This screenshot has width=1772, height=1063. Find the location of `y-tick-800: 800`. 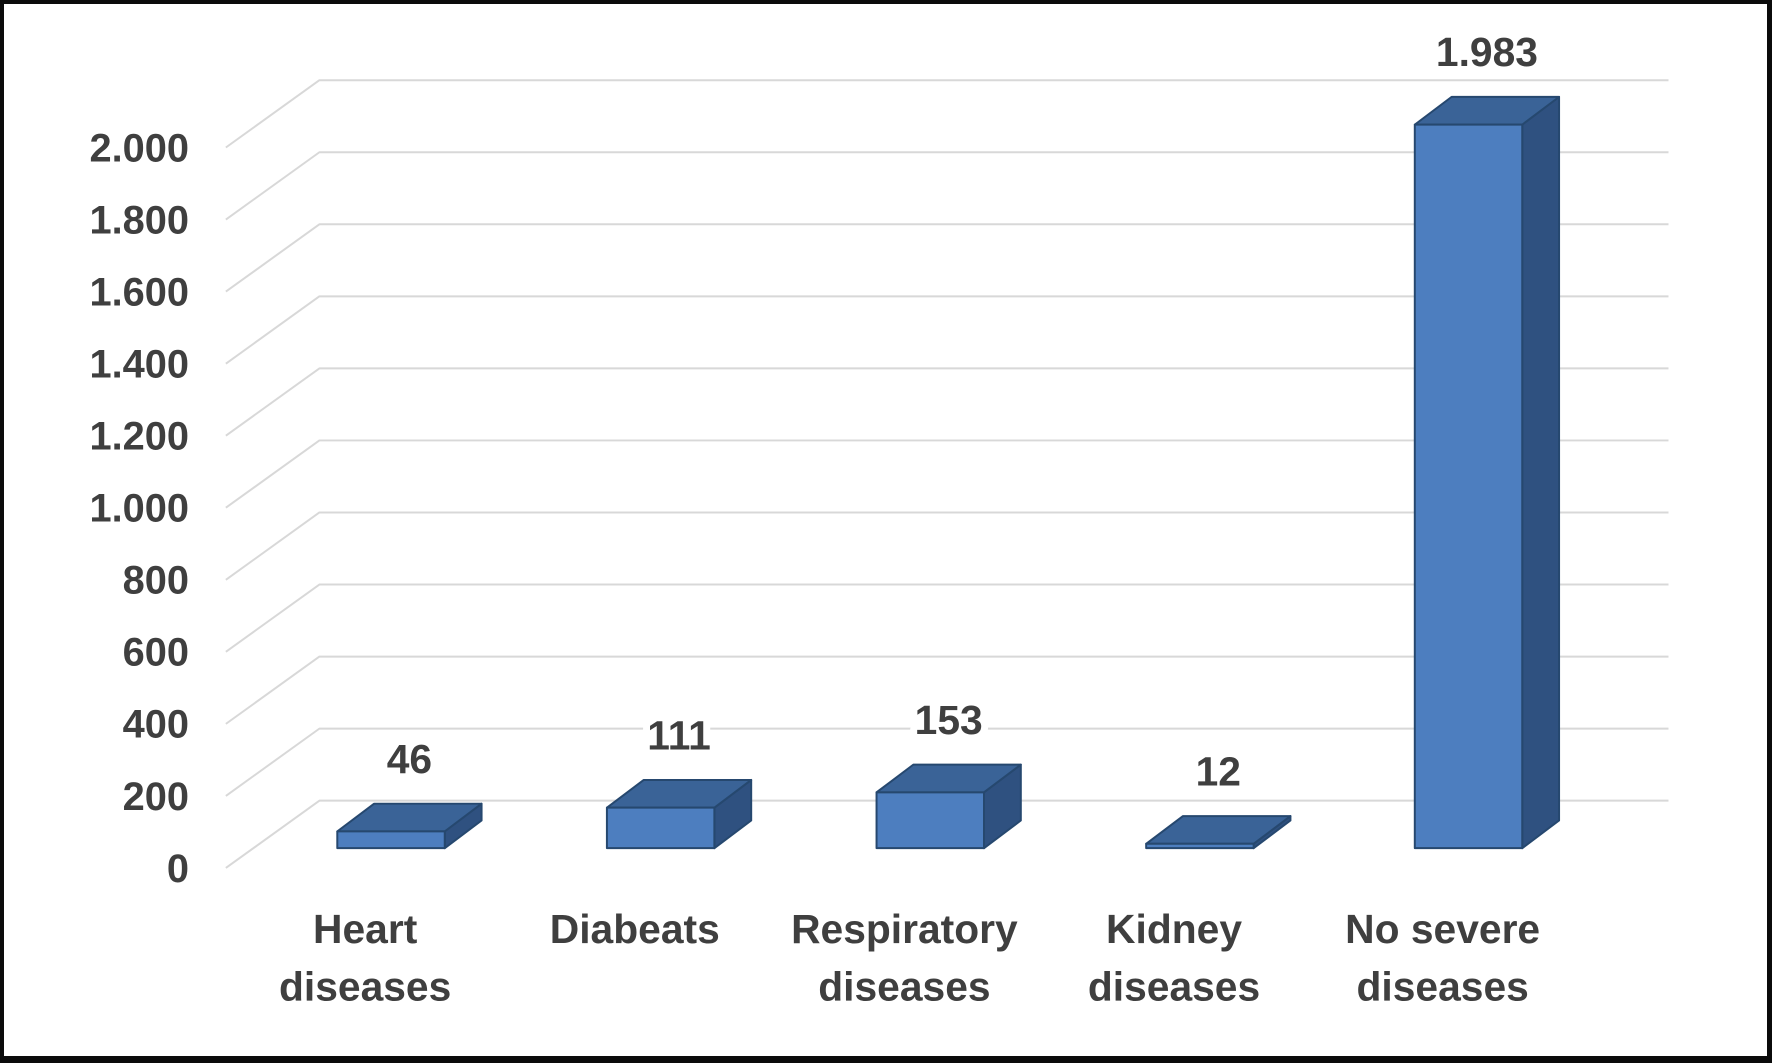

y-tick-800: 800 is located at coordinates (156, 581).